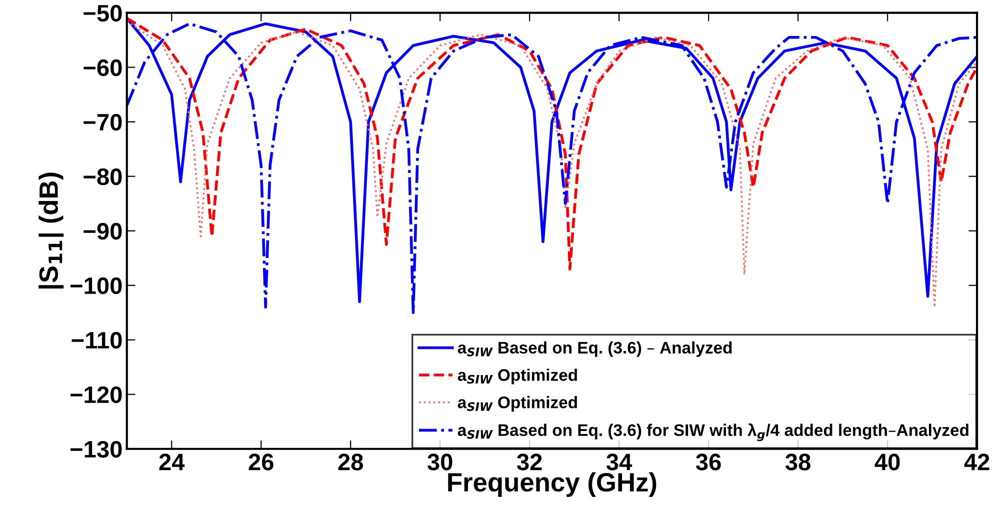  Describe the element at coordinates (103, 177) in the screenshot. I see `y-tick-label: −80` at that location.